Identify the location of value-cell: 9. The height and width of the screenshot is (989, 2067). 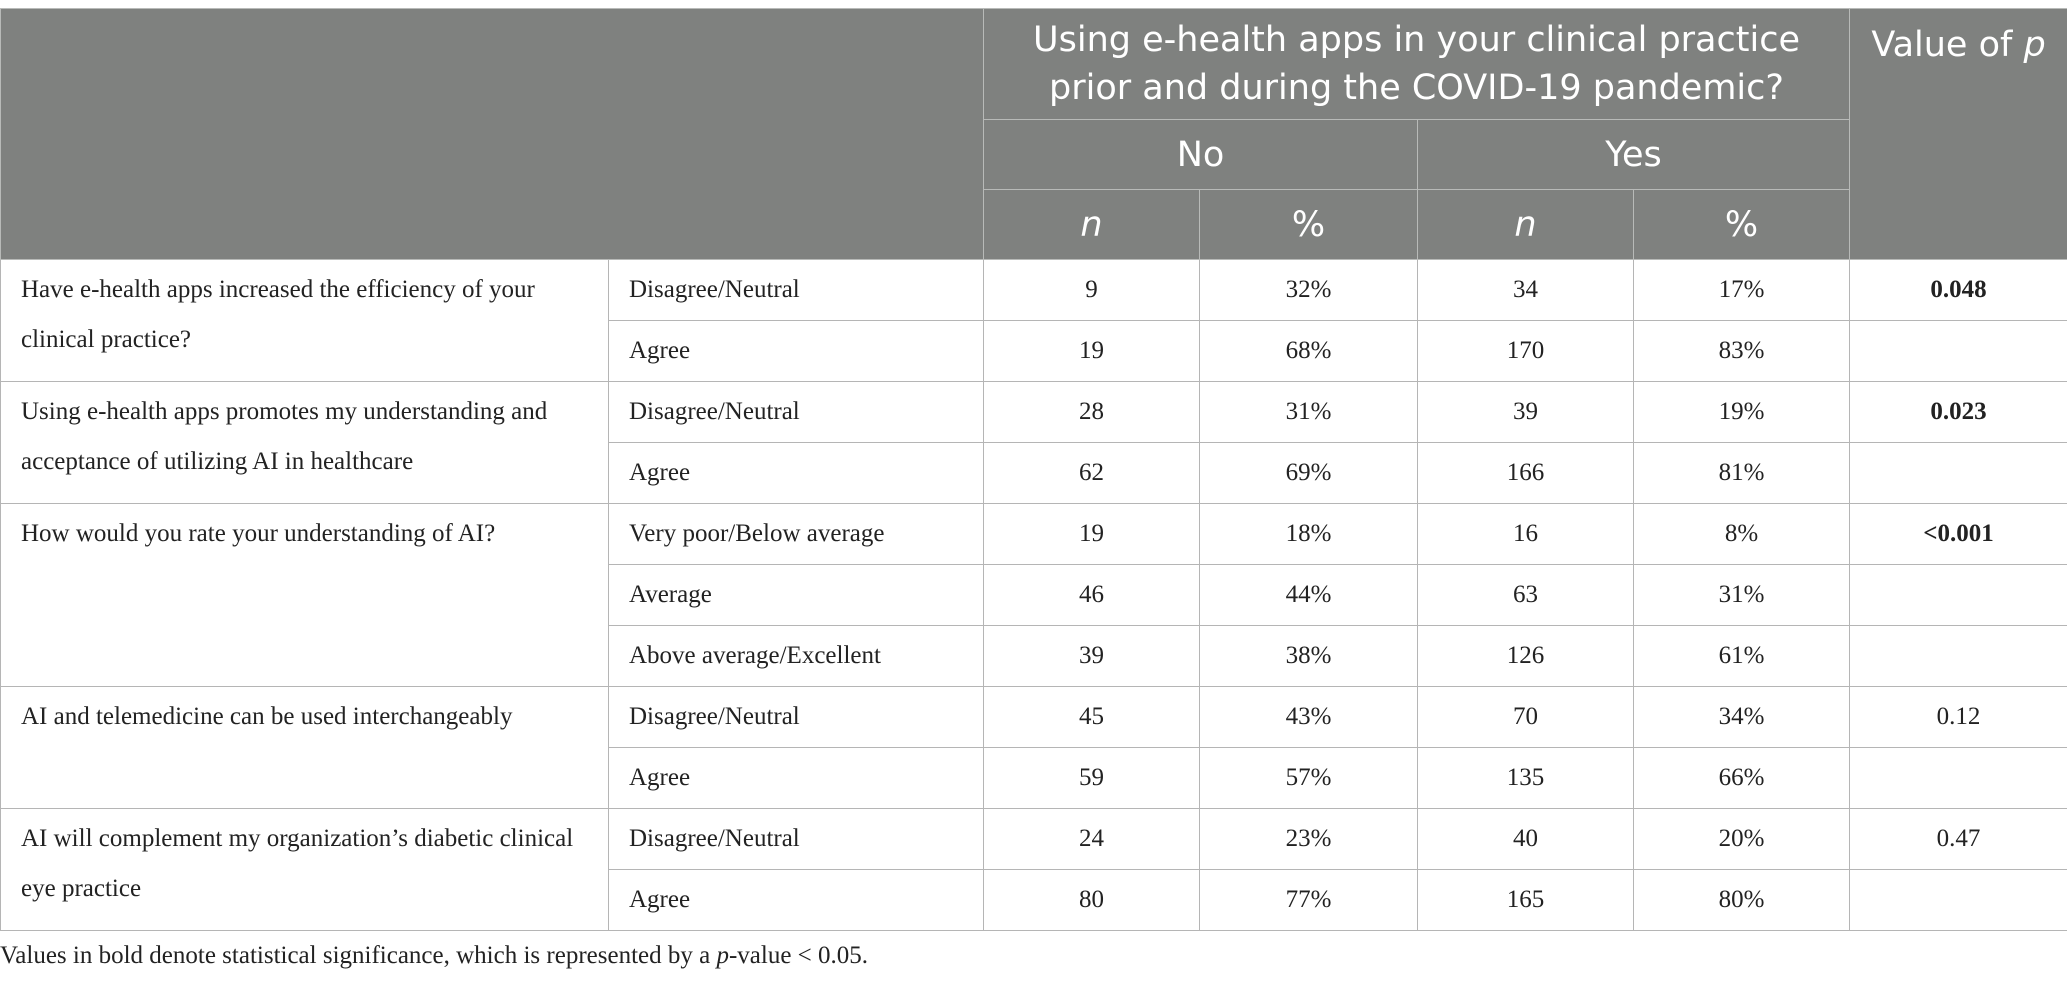
(1091, 290).